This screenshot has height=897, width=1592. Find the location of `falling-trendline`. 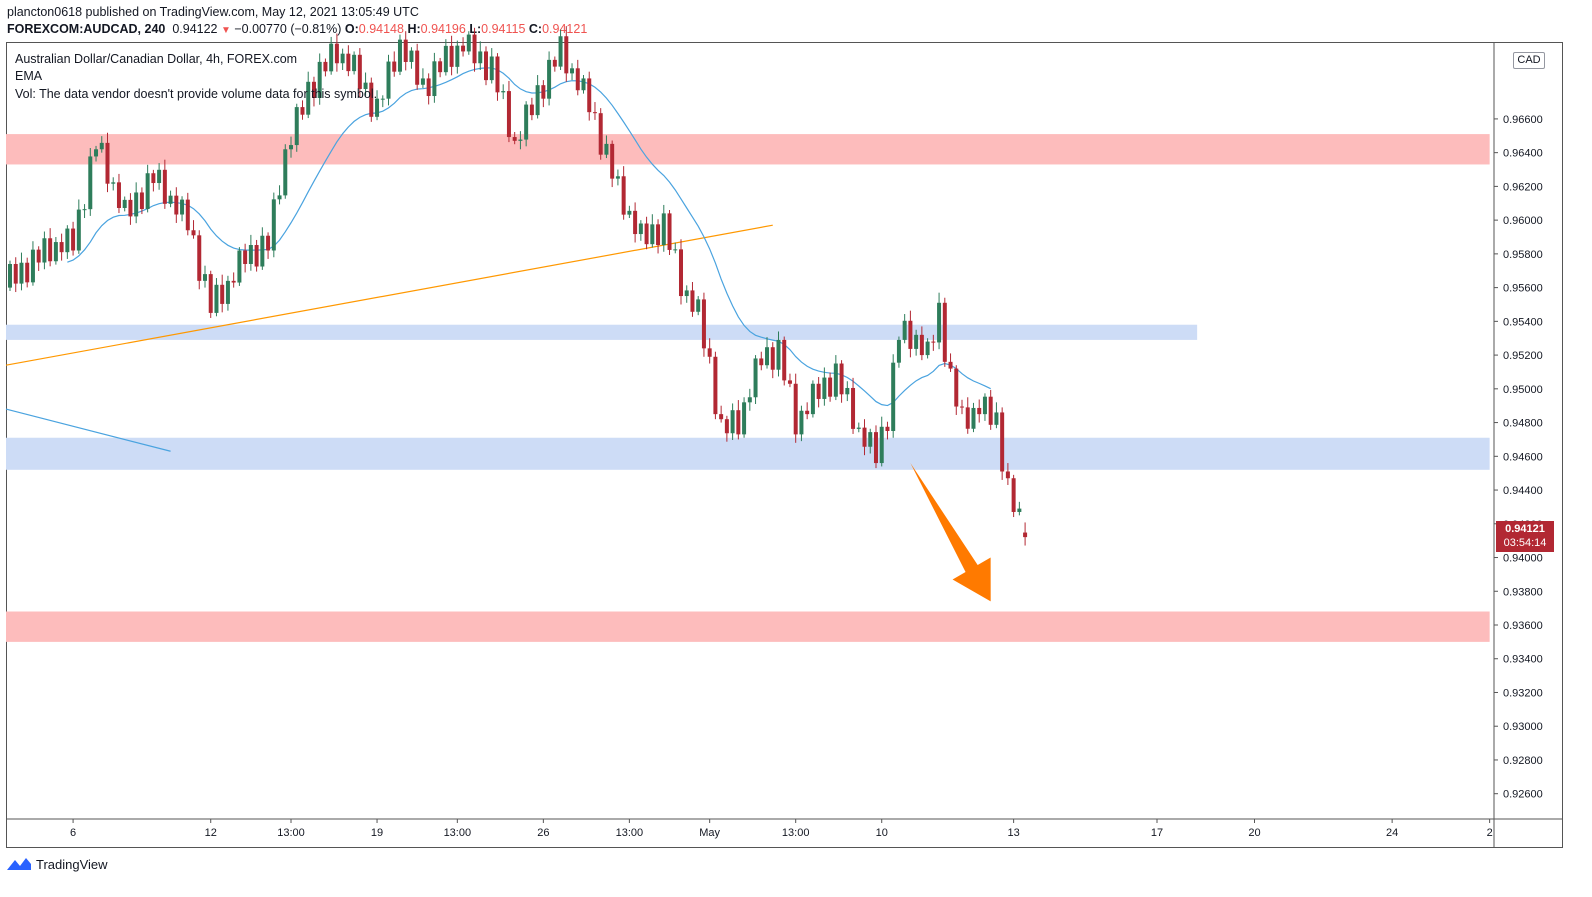

falling-trendline is located at coordinates (88, 430).